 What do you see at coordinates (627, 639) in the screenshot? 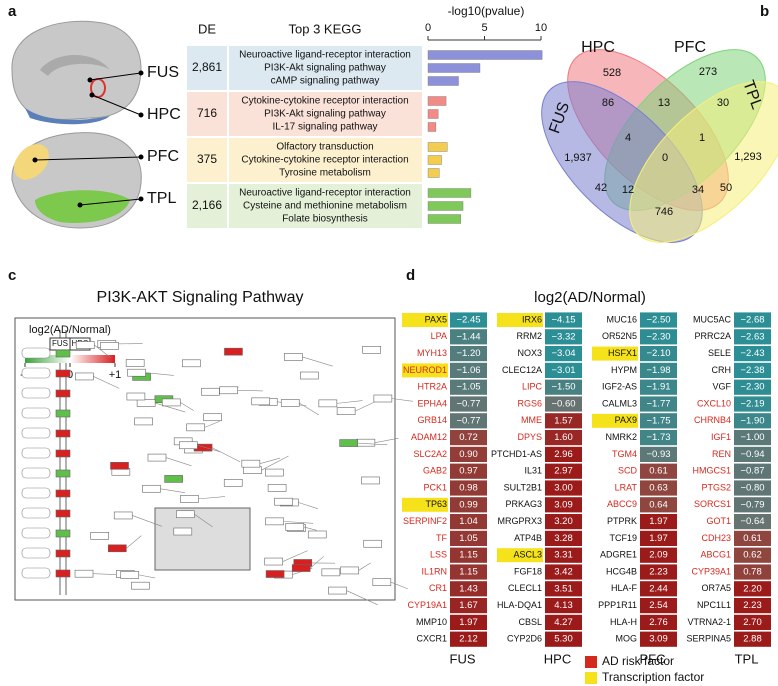
I see `gene-label: MOG` at bounding box center [627, 639].